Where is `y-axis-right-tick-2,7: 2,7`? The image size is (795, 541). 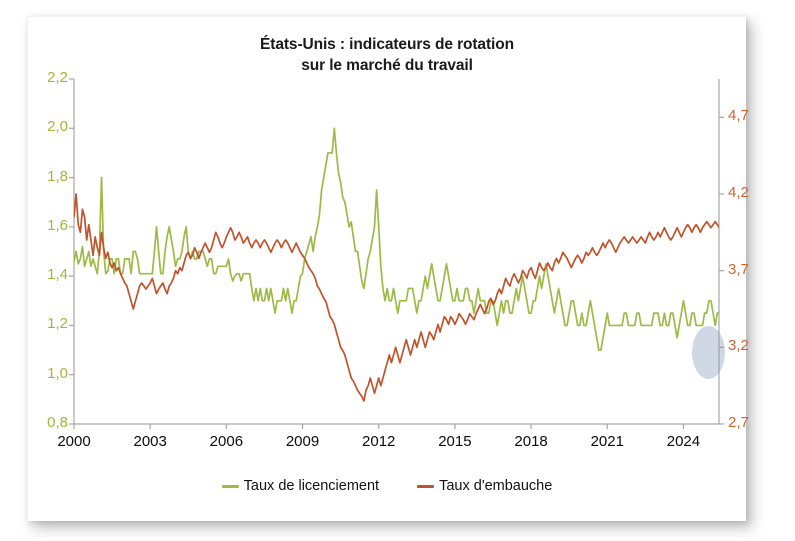
y-axis-right-tick-2,7: 2,7 is located at coordinates (738, 422).